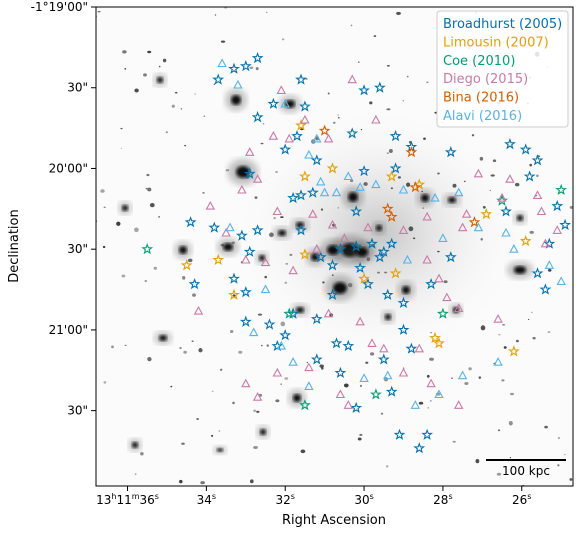 This screenshot has width=581, height=533. What do you see at coordinates (59, 7) in the screenshot?
I see `y-tick-label: -1°19'00"` at bounding box center [59, 7].